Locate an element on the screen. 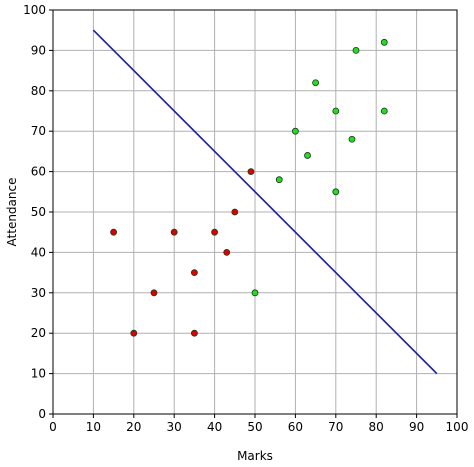 The image size is (474, 467). y-tick-label: 90 is located at coordinates (38, 50).